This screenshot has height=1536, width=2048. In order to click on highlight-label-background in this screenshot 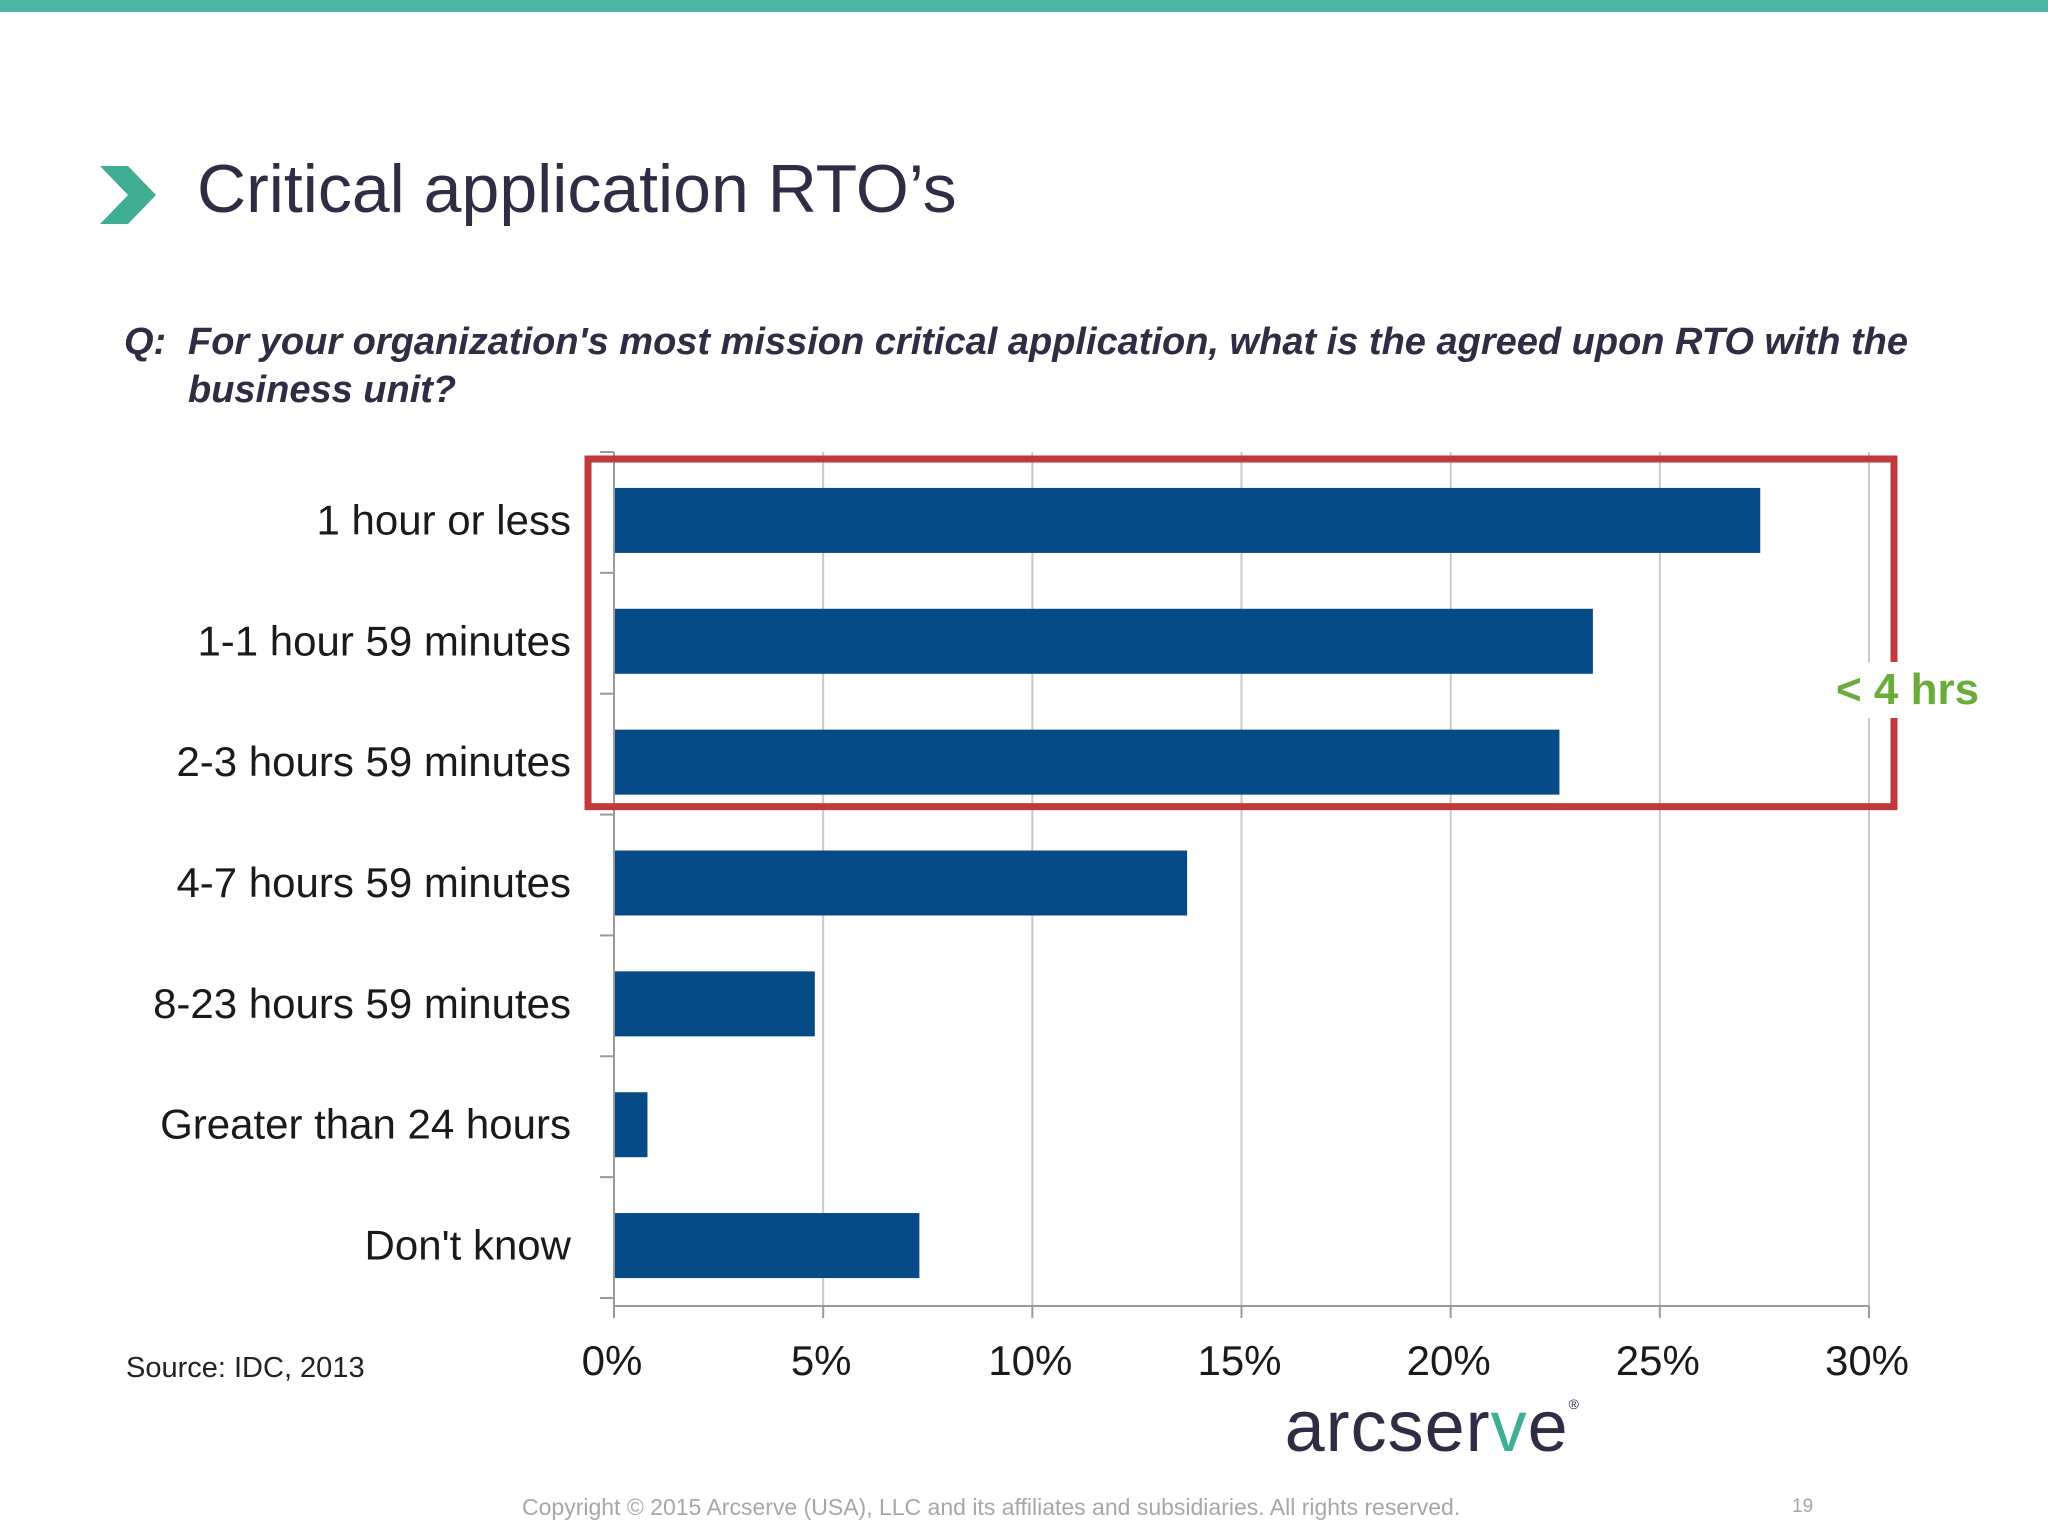, I will do `click(1917, 690)`.